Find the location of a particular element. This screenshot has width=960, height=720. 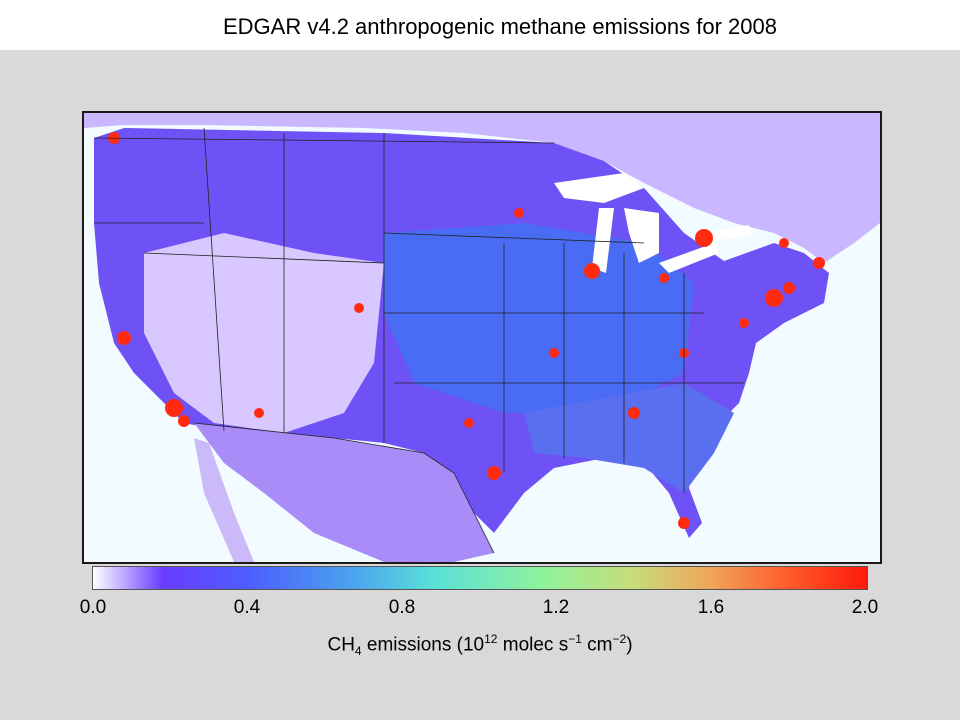

lake-huron is located at coordinates (641, 235).